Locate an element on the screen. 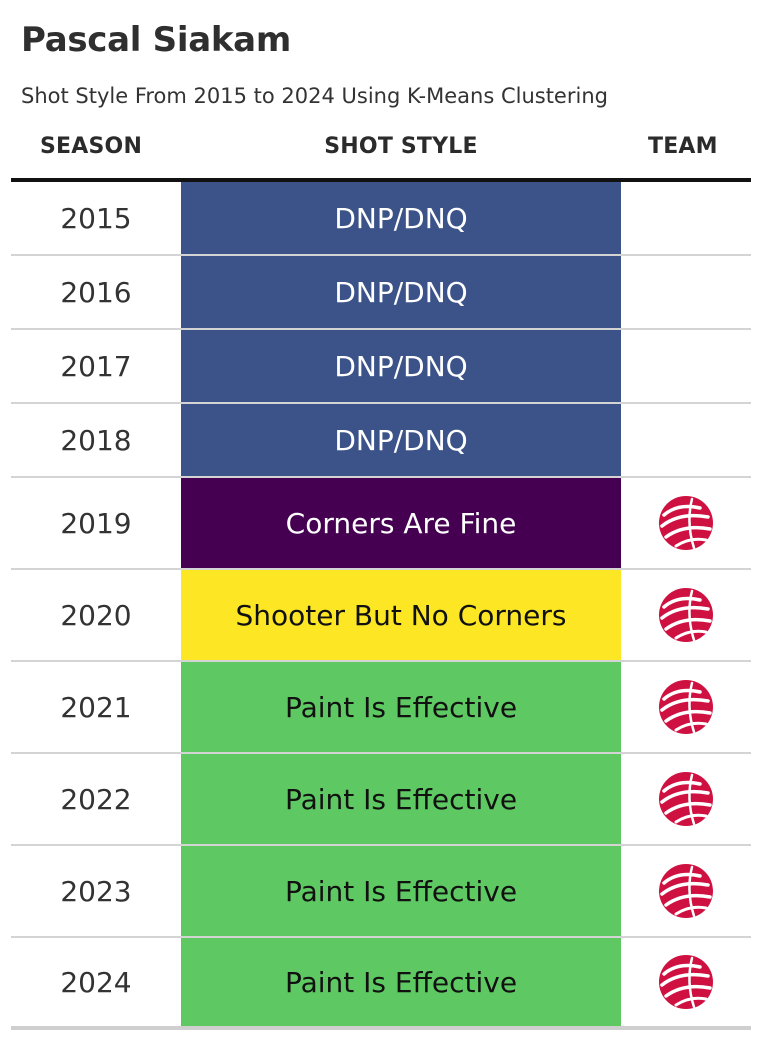 The width and height of the screenshot is (760, 1040). season-cell: 2023 is located at coordinates (96, 891).